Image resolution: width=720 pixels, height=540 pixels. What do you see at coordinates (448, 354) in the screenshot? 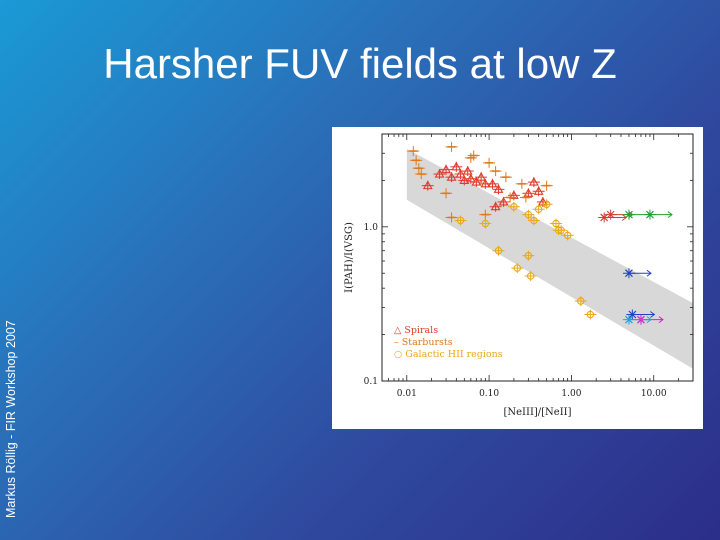
I see `legend-hii: ○ Galactic HII regions` at bounding box center [448, 354].